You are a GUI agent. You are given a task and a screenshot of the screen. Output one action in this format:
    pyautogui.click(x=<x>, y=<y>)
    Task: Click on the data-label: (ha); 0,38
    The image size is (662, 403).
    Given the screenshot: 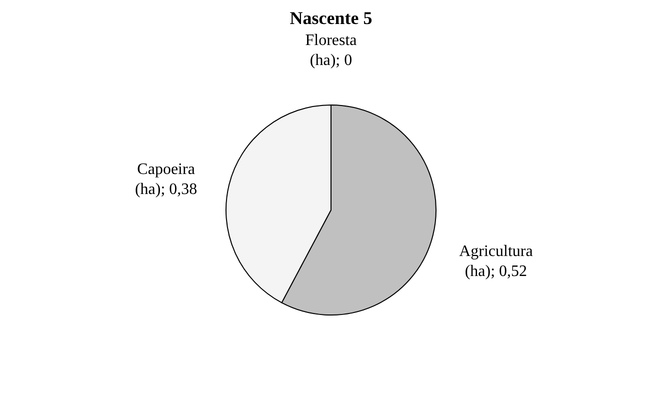 What is the action you would take?
    pyautogui.click(x=166, y=189)
    